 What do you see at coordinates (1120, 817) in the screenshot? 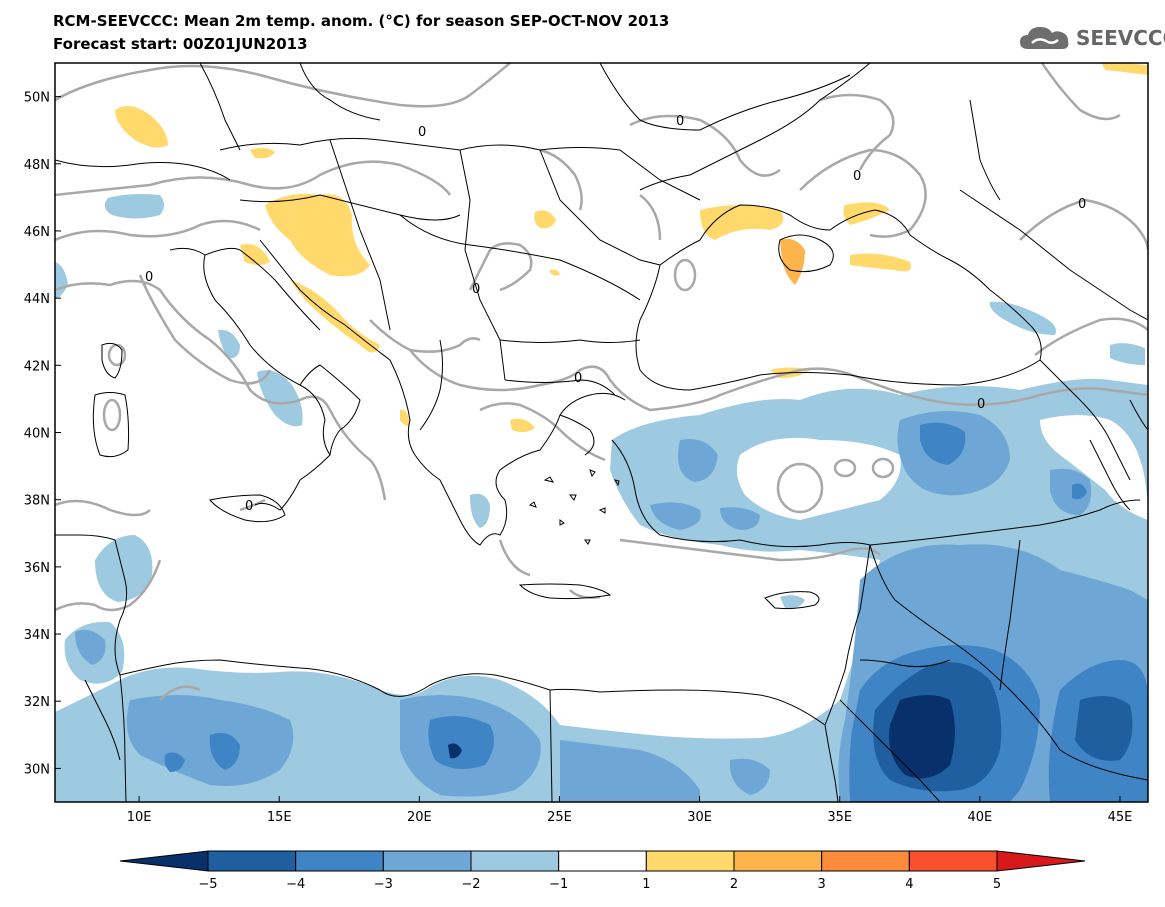
I see `lon-tick-label: 45E` at bounding box center [1120, 817].